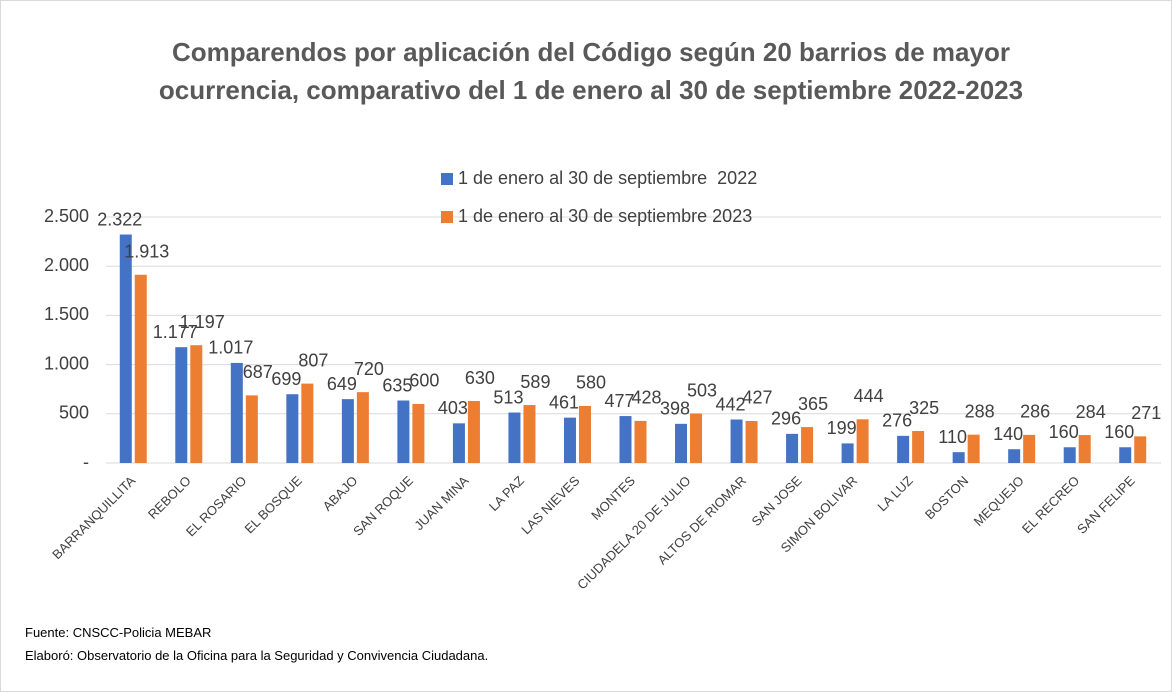 This screenshot has height=692, width=1172. I want to click on data-label: 271, so click(1146, 413).